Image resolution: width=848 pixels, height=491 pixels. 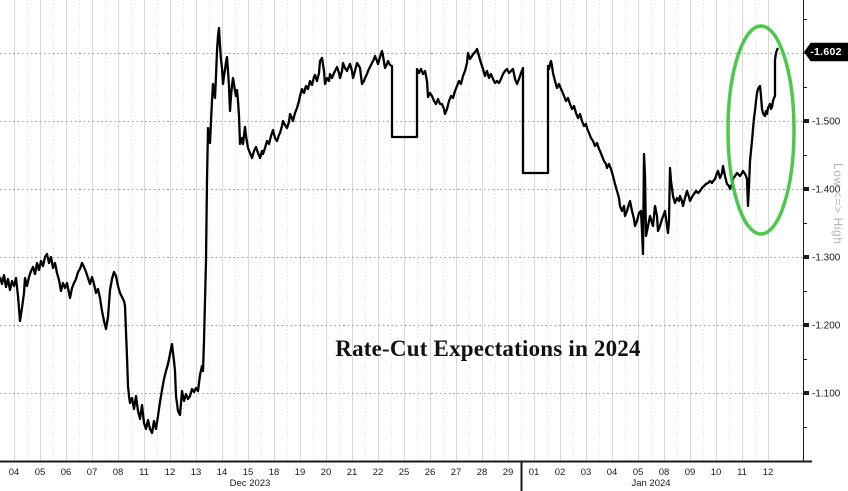 What do you see at coordinates (274, 472) in the screenshot?
I see `x-tick-label: 18` at bounding box center [274, 472].